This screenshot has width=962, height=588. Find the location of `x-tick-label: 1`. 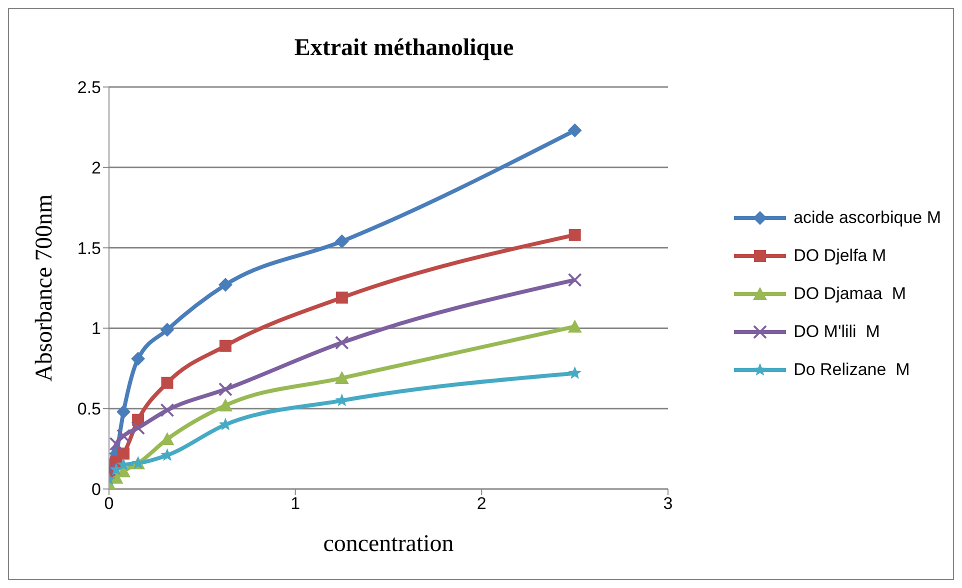

x-tick-label: 1 is located at coordinates (295, 504).